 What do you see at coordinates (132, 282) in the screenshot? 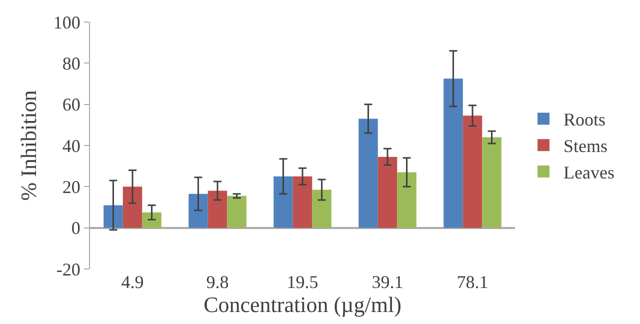
I see `x-tick-label: 4.9` at bounding box center [132, 282].